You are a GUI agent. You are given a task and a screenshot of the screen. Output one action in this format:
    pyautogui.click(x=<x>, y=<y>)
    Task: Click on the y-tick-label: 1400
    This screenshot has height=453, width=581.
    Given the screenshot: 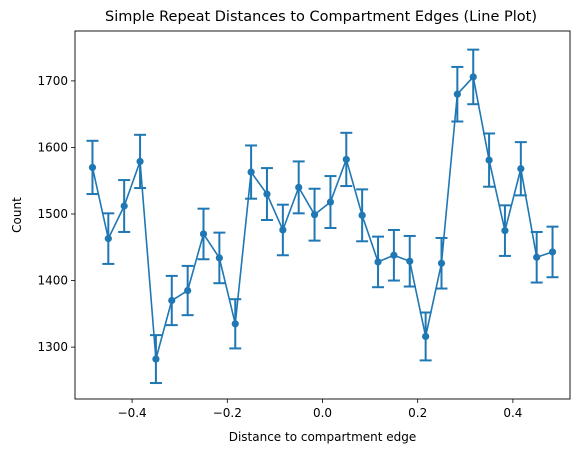 What is the action you would take?
    pyautogui.click(x=52, y=281)
    